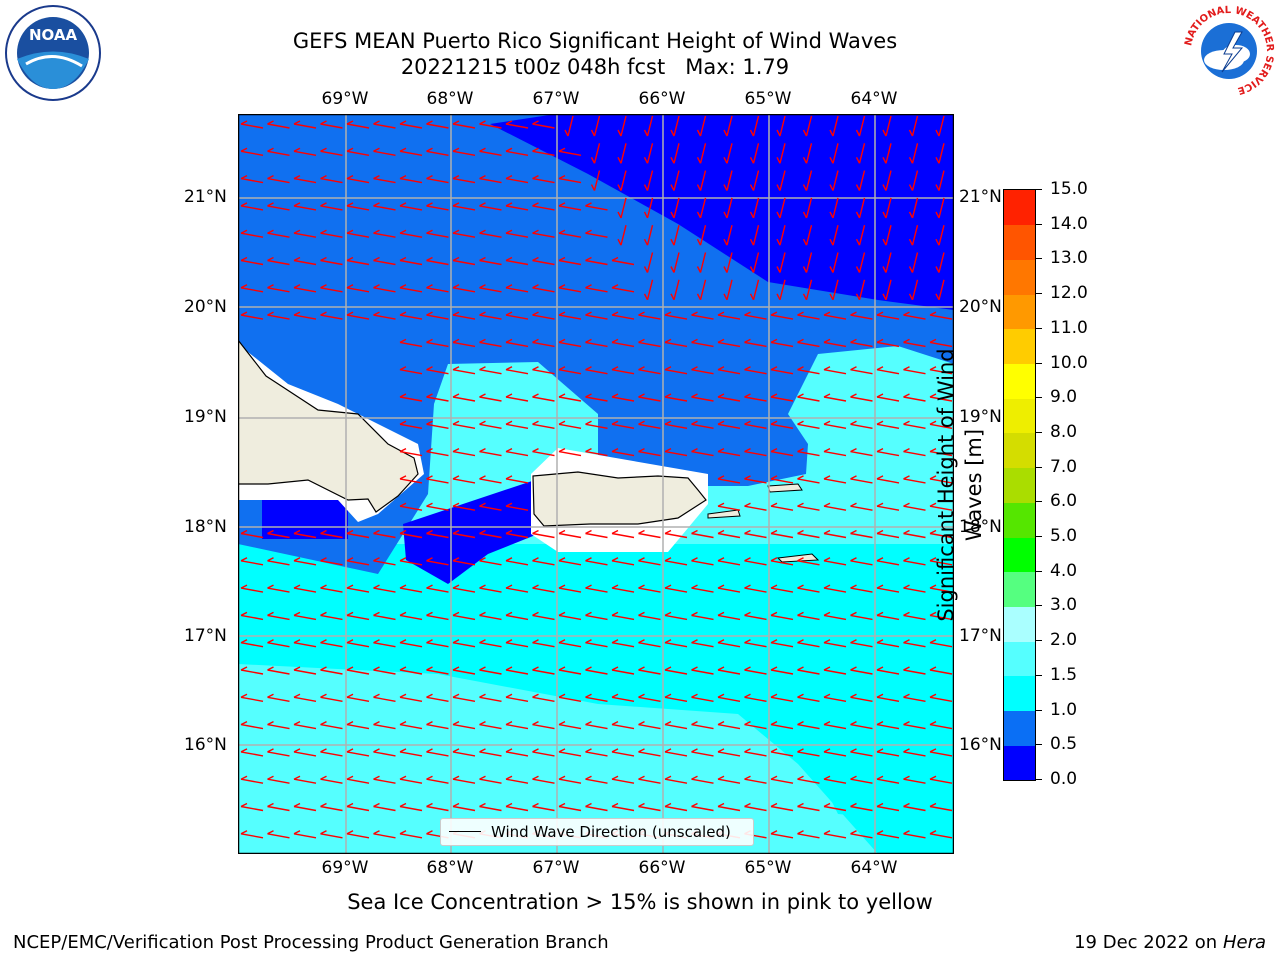 Image resolution: width=1280 pixels, height=960 pixels. Describe the element at coordinates (1064, 536) in the screenshot. I see `colorbar-tick-label: 5.0` at that location.